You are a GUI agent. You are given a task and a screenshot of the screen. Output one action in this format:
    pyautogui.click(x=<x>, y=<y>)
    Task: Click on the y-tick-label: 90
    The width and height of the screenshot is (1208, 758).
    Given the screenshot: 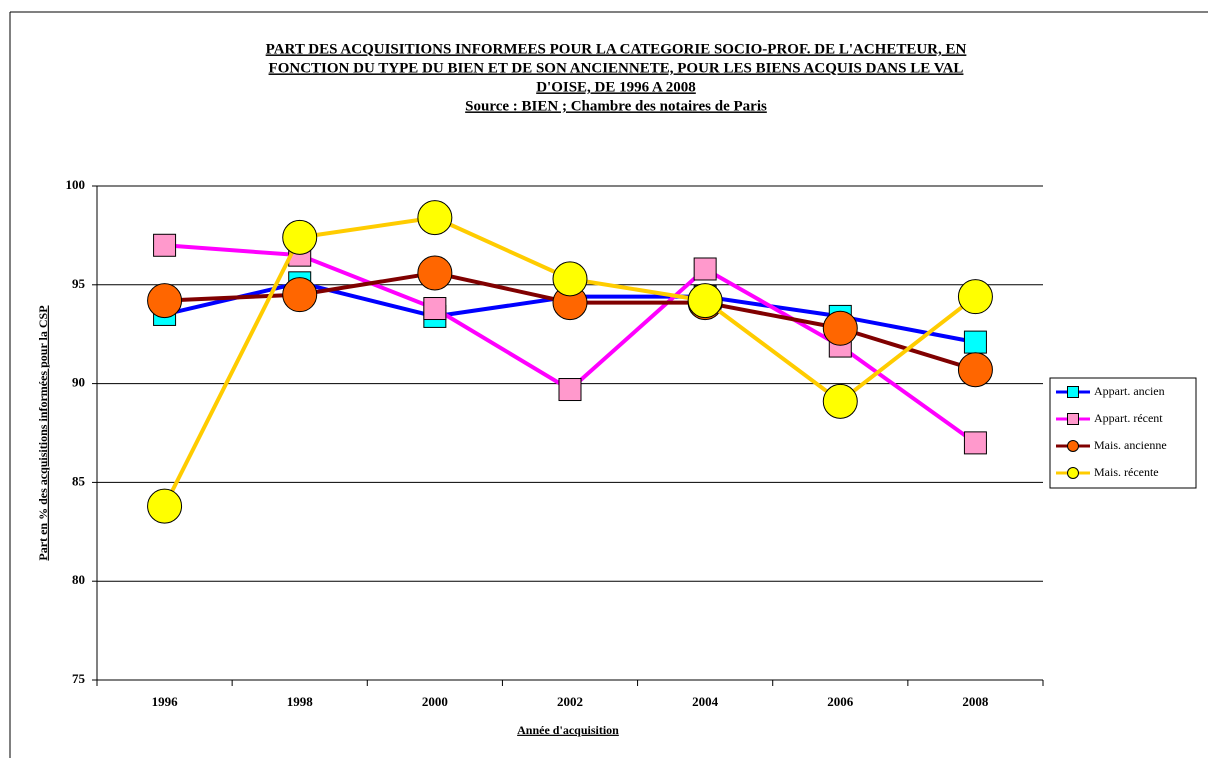 What is the action you would take?
    pyautogui.click(x=78, y=382)
    